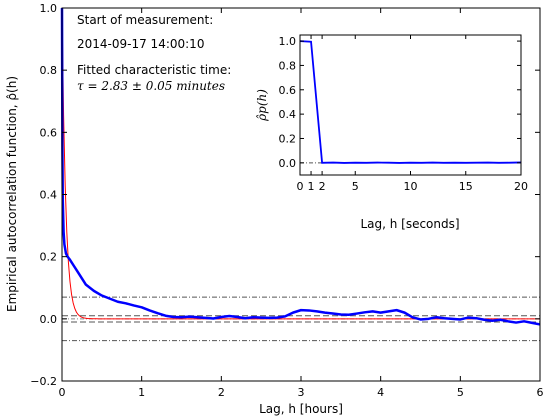  Describe the element at coordinates (49, 8) in the screenshot. I see `y-tick-label: 1.0` at that location.